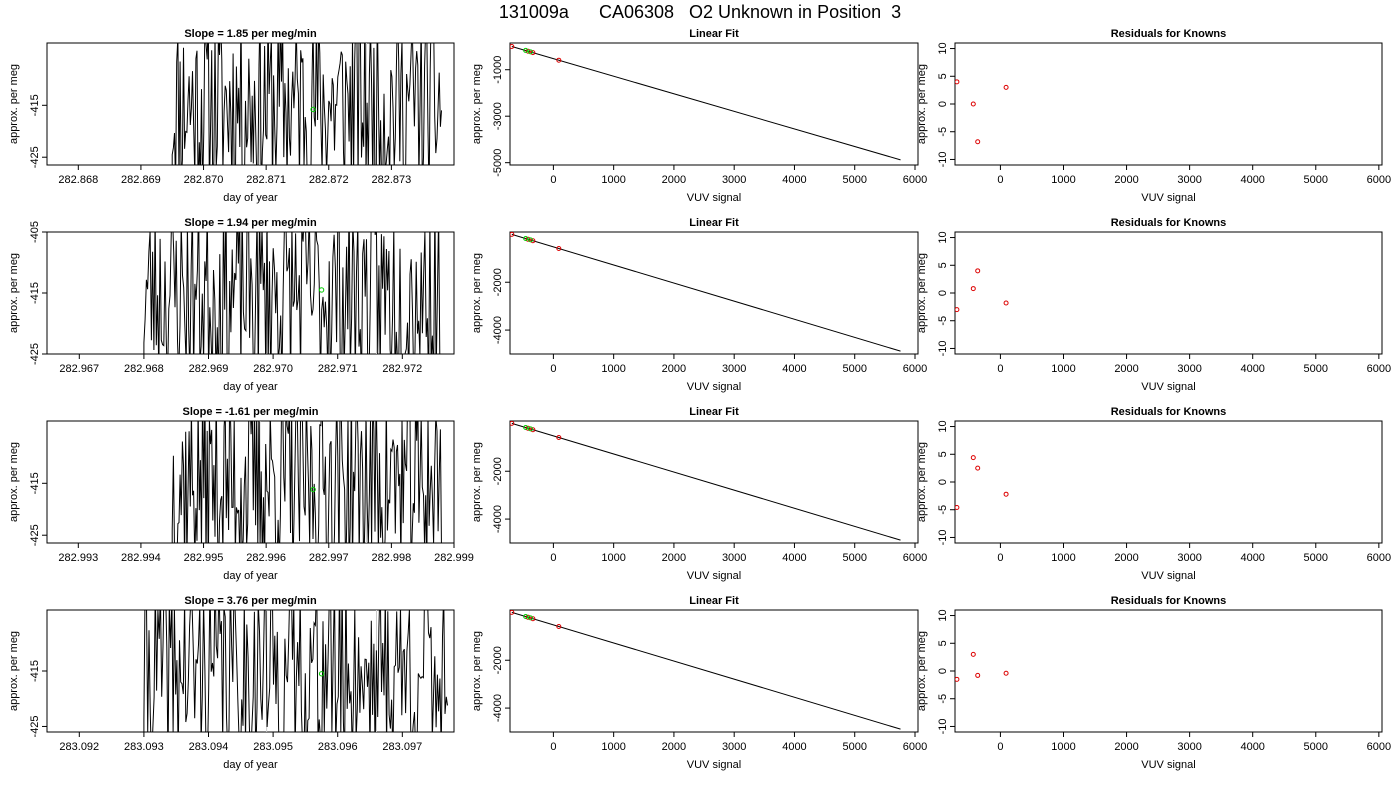  Describe the element at coordinates (454, 558) in the screenshot. I see `x-tick-label: 282.999` at that location.